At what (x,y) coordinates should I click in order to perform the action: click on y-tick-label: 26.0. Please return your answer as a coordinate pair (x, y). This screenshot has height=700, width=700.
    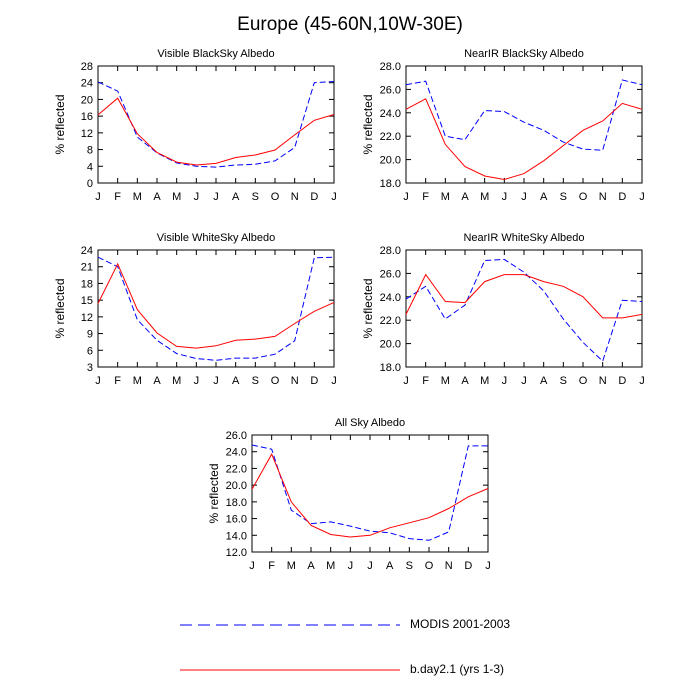
    Looking at the image, I should click on (236, 436).